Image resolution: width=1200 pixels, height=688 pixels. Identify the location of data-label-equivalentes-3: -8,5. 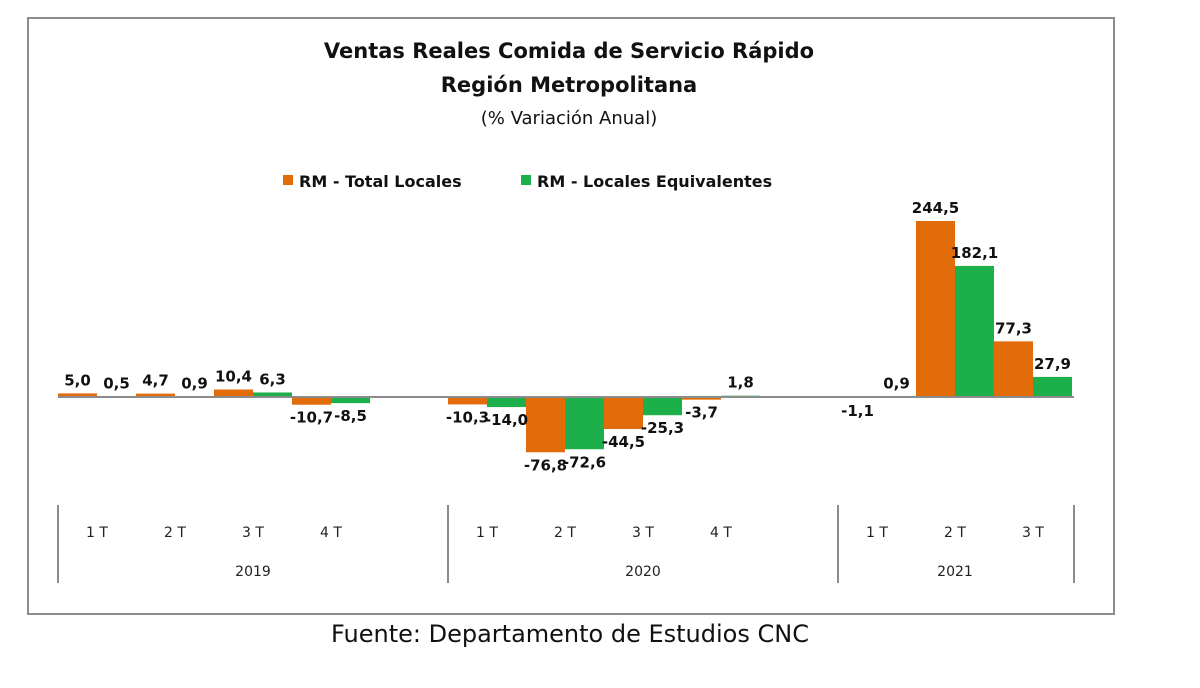
(350, 416).